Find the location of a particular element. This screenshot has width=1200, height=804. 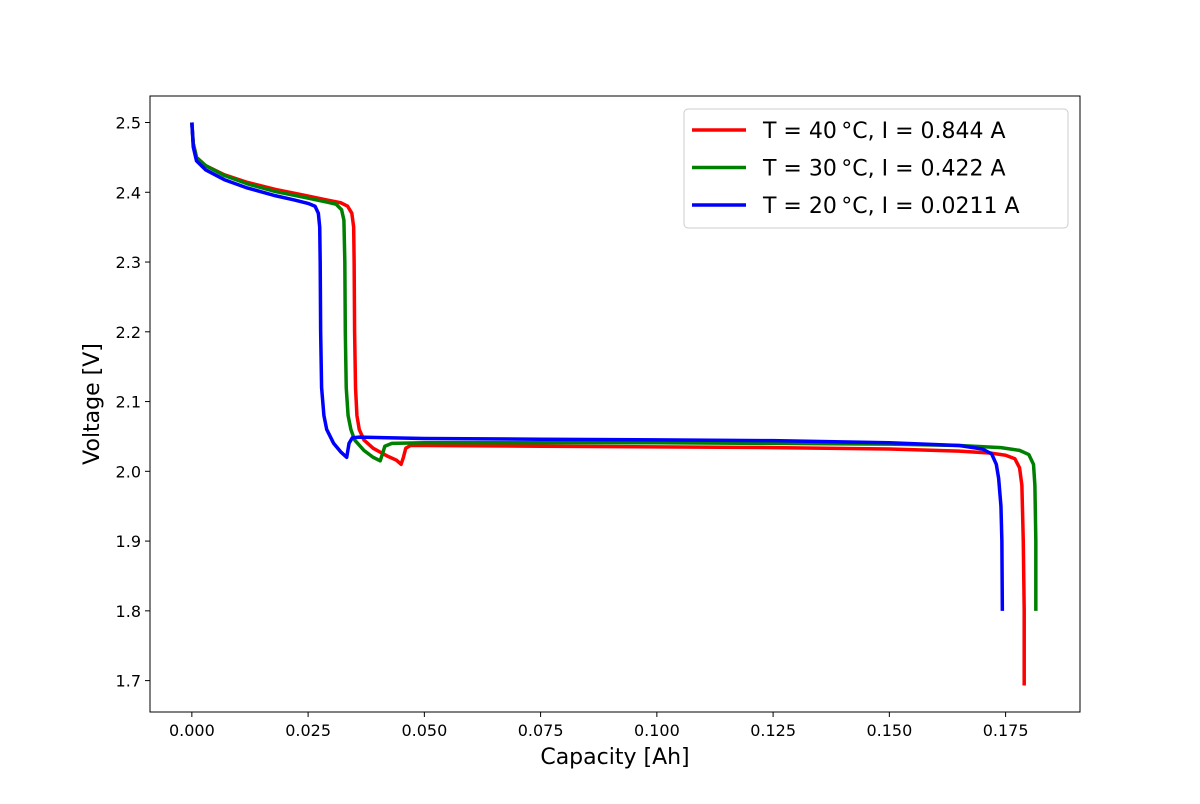

legend-box is located at coordinates (876, 168).